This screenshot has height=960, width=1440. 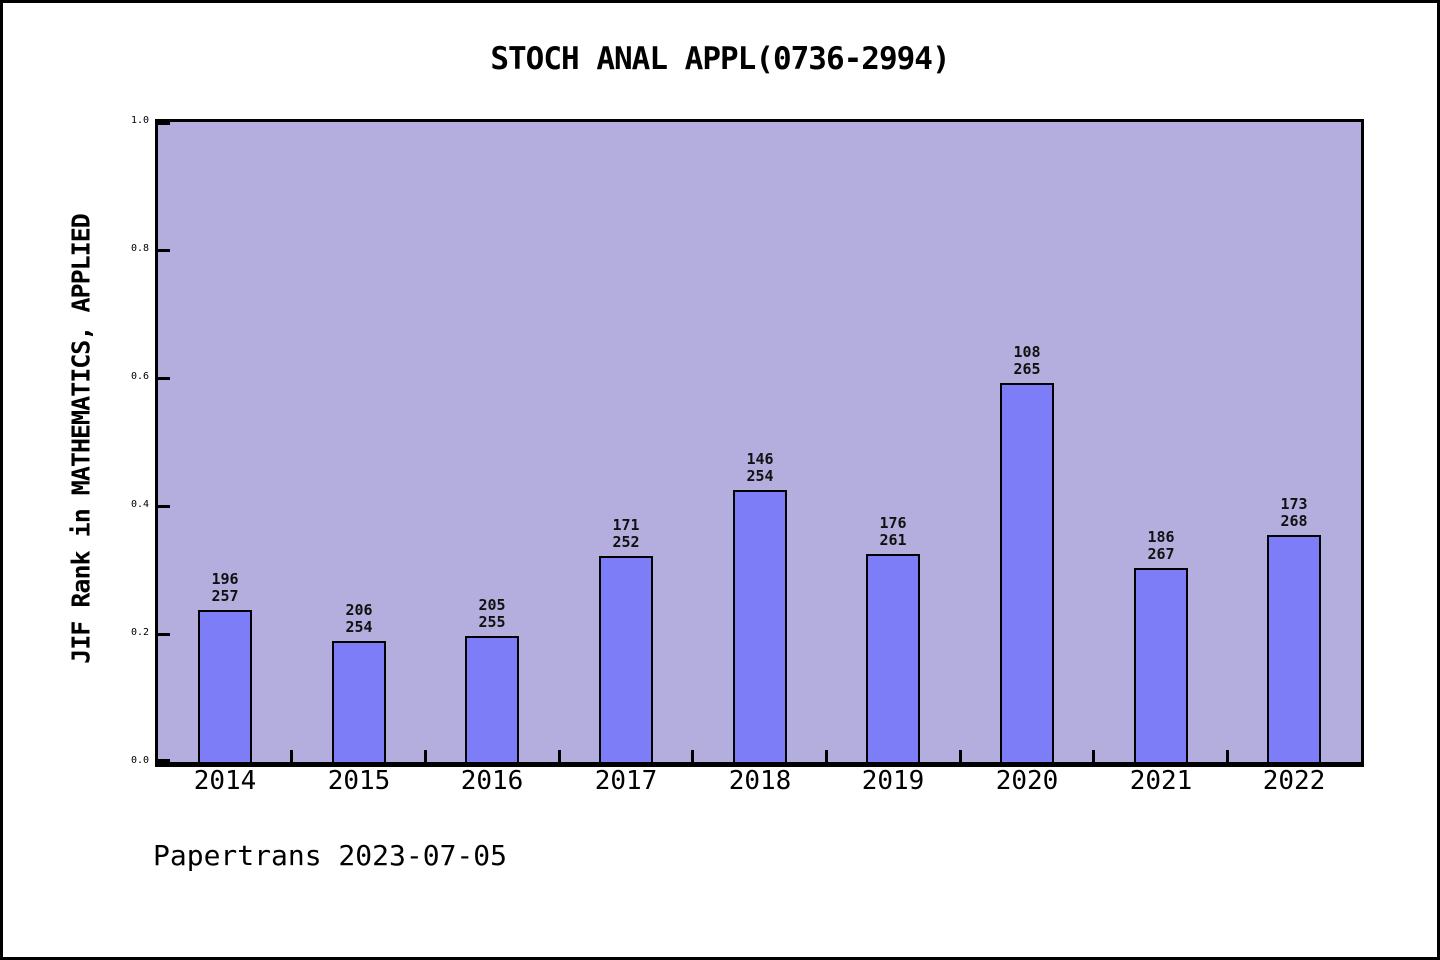 I want to click on bar-value-label-2016: 205 255, so click(x=492, y=613).